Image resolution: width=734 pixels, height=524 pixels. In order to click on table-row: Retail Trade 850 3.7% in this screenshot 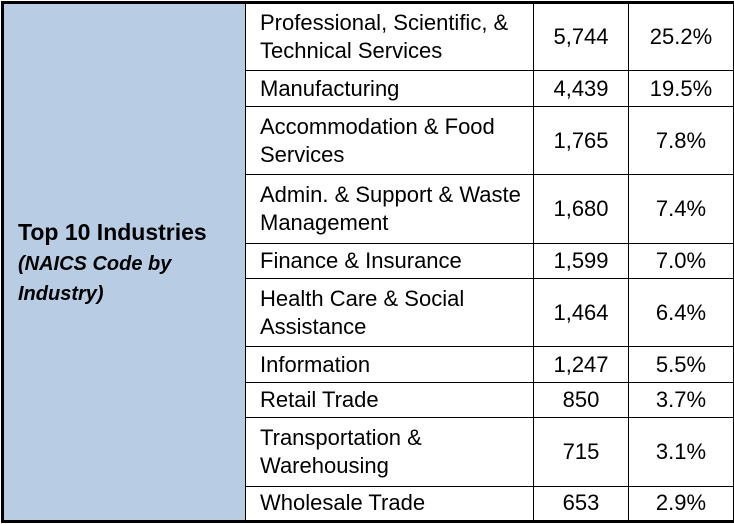, I will do `click(368, 400)`.